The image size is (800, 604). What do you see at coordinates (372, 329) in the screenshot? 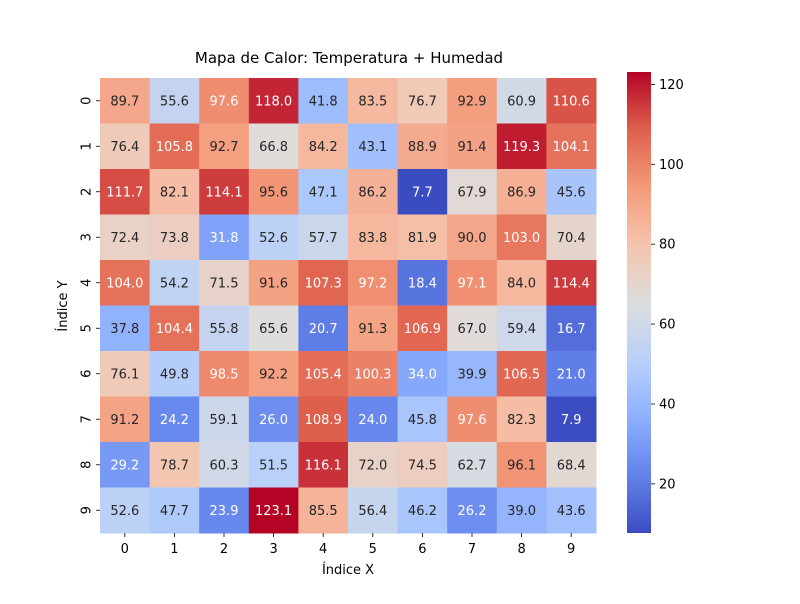
I see `cell-value-label: 91.3` at bounding box center [372, 329].